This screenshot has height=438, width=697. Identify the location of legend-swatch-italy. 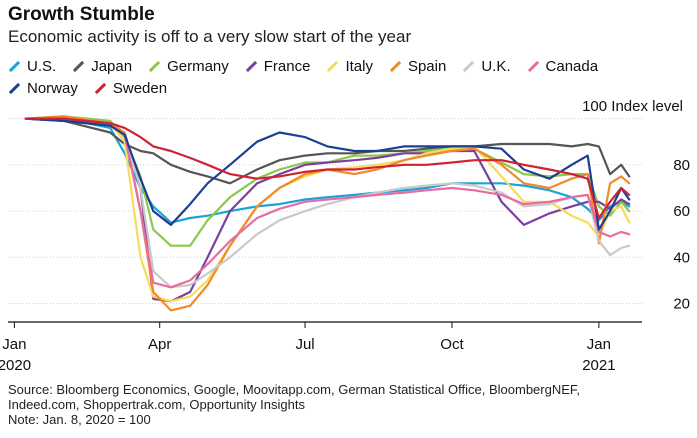
(333, 66).